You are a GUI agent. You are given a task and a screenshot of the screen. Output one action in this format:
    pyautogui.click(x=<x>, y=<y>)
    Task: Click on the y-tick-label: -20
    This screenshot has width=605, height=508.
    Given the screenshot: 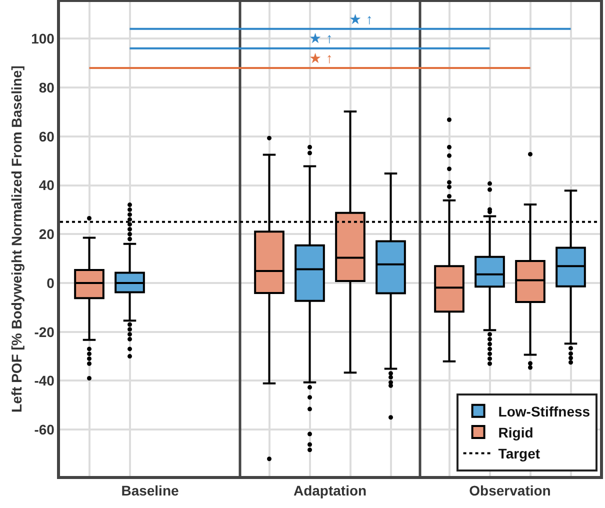 What is the action you would take?
    pyautogui.click(x=44, y=332)
    